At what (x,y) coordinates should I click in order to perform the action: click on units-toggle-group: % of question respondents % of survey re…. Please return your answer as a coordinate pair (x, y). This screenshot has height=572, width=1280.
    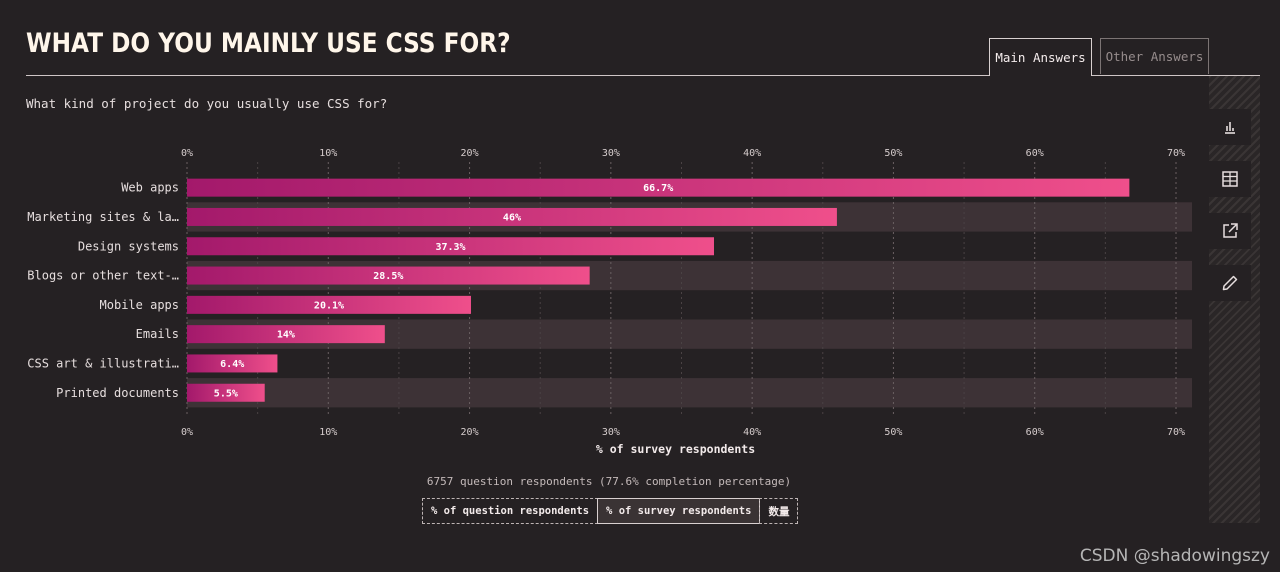
    Looking at the image, I should click on (610, 511).